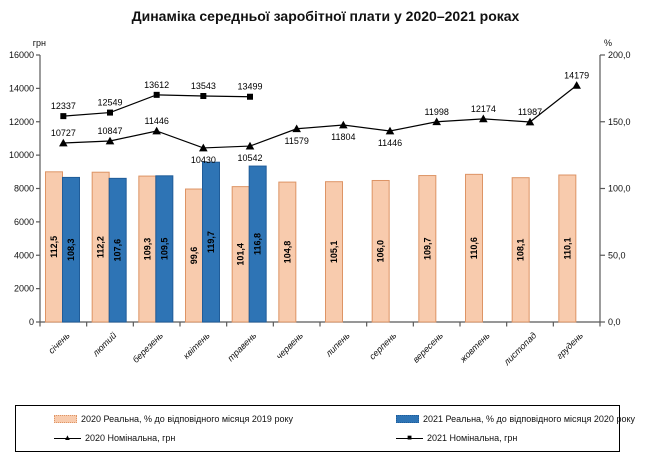 The width and height of the screenshot is (651, 466). What do you see at coordinates (296, 141) in the screenshot?
I see `line-value-label: 11579` at bounding box center [296, 141].